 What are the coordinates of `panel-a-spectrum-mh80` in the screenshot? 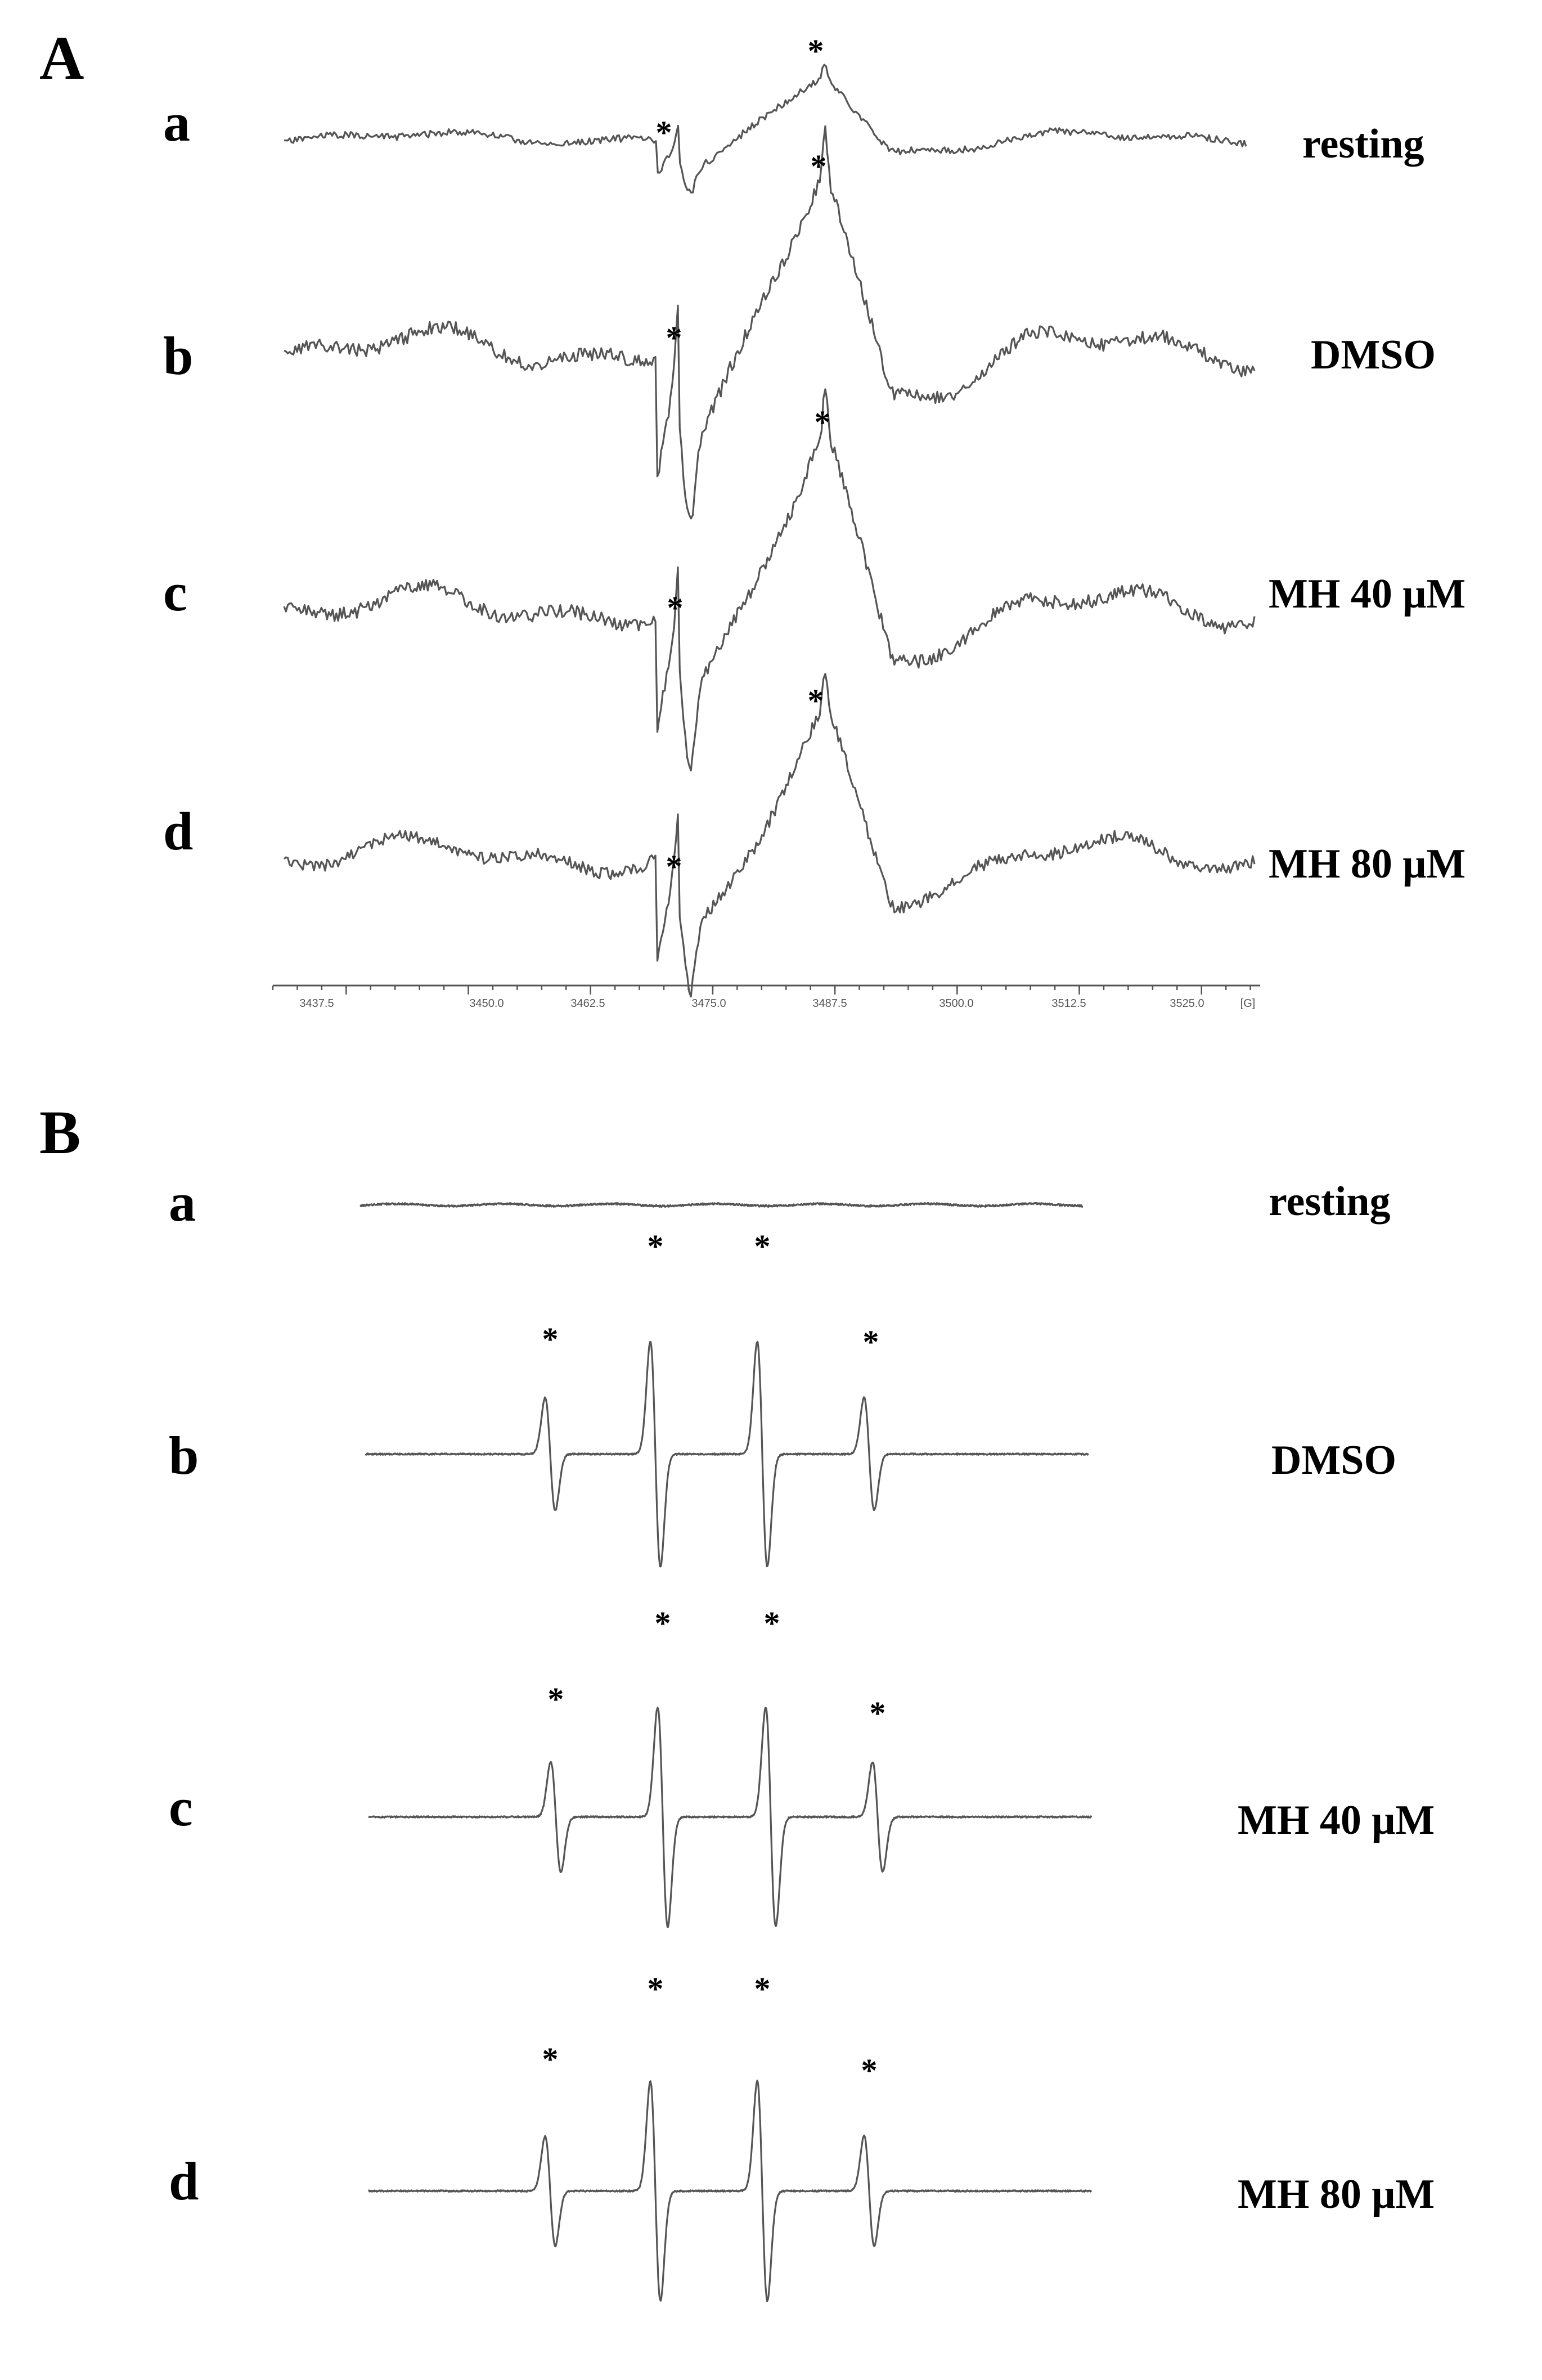 It's located at (769, 835).